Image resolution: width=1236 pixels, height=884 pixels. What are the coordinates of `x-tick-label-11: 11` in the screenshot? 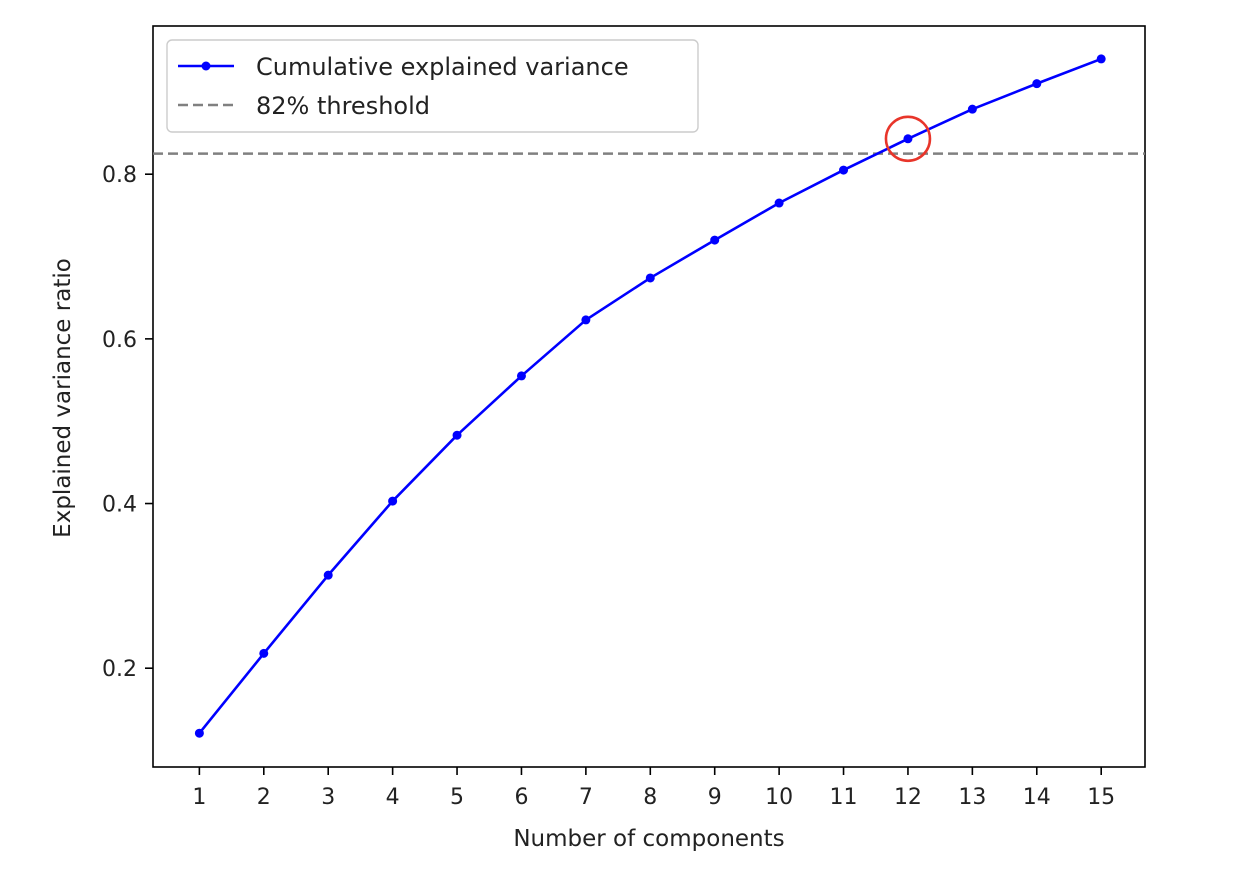 It's located at (844, 797).